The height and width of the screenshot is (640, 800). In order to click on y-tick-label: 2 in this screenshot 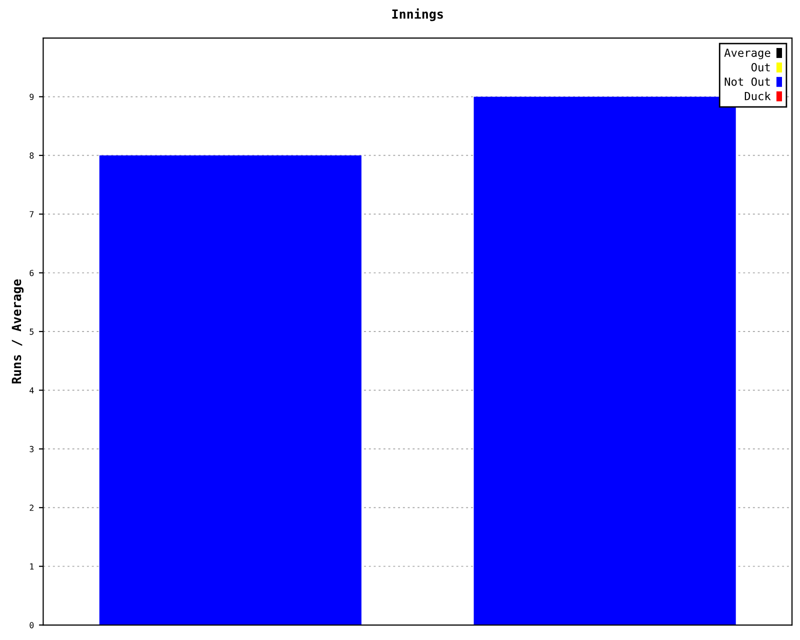, I will do `click(32, 507)`.